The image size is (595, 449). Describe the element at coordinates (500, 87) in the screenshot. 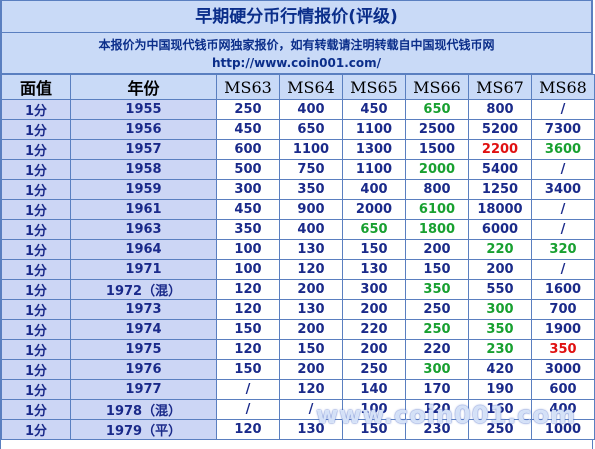

I see `header-ms67: MS67` at that location.